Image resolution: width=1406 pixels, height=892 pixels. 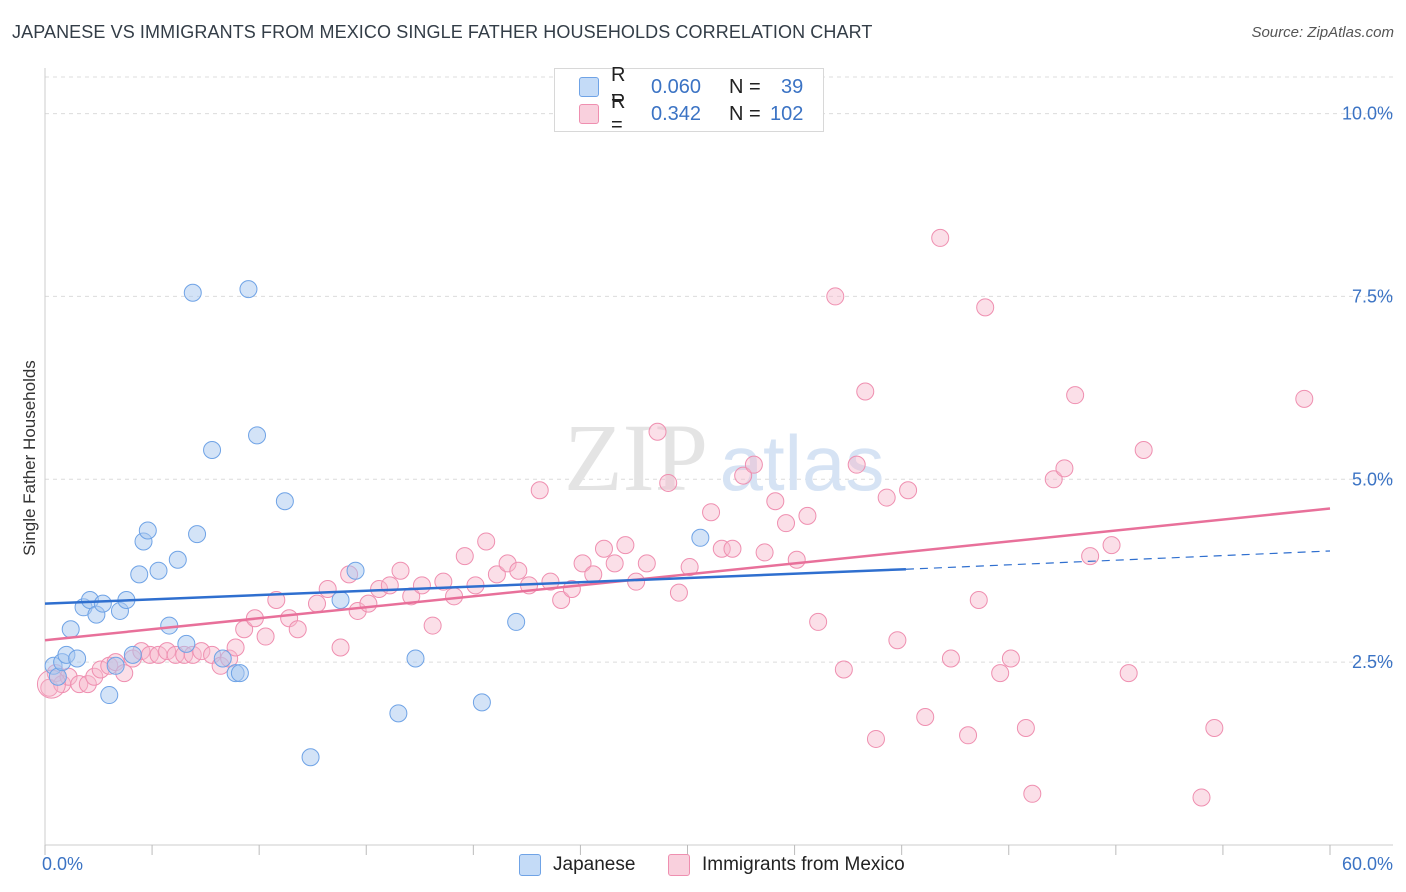 I want to click on legend-r-value: 0.342, so click(x=676, y=113).